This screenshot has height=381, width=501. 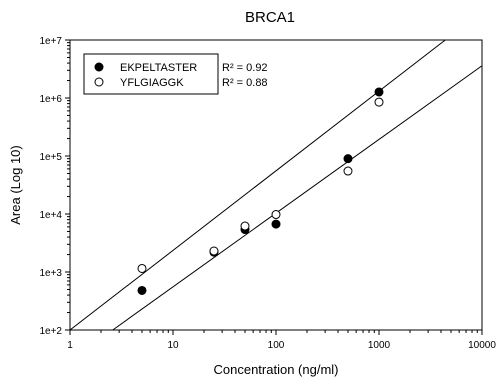 What do you see at coordinates (99, 82) in the screenshot?
I see `legend-marker-open` at bounding box center [99, 82].